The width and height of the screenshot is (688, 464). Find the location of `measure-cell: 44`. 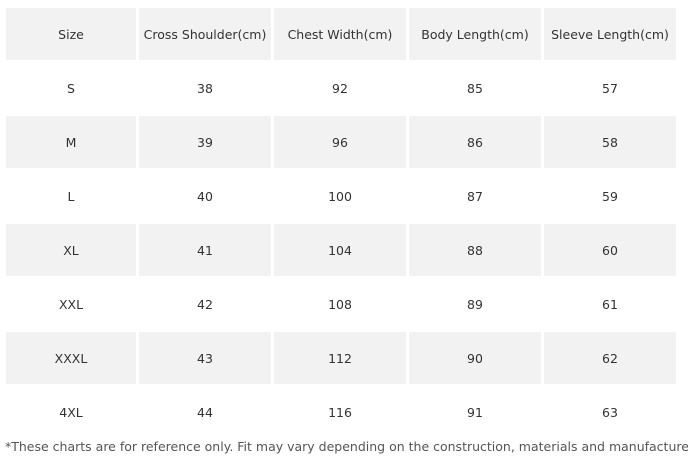

measure-cell: 44 is located at coordinates (205, 412).